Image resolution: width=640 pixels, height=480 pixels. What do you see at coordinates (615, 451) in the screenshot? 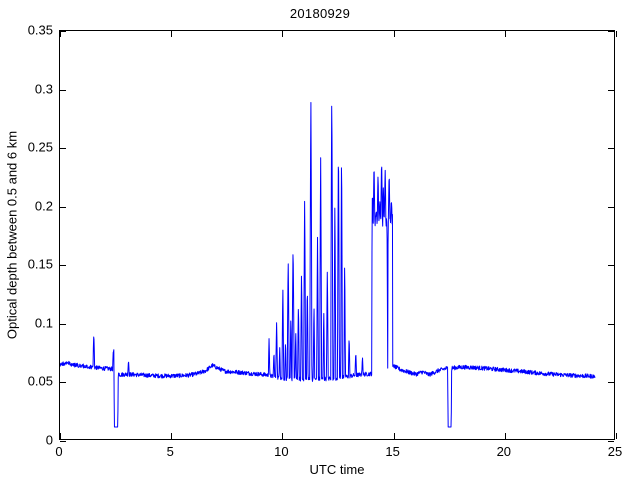
I see `x-tick-label: 25` at bounding box center [615, 451].